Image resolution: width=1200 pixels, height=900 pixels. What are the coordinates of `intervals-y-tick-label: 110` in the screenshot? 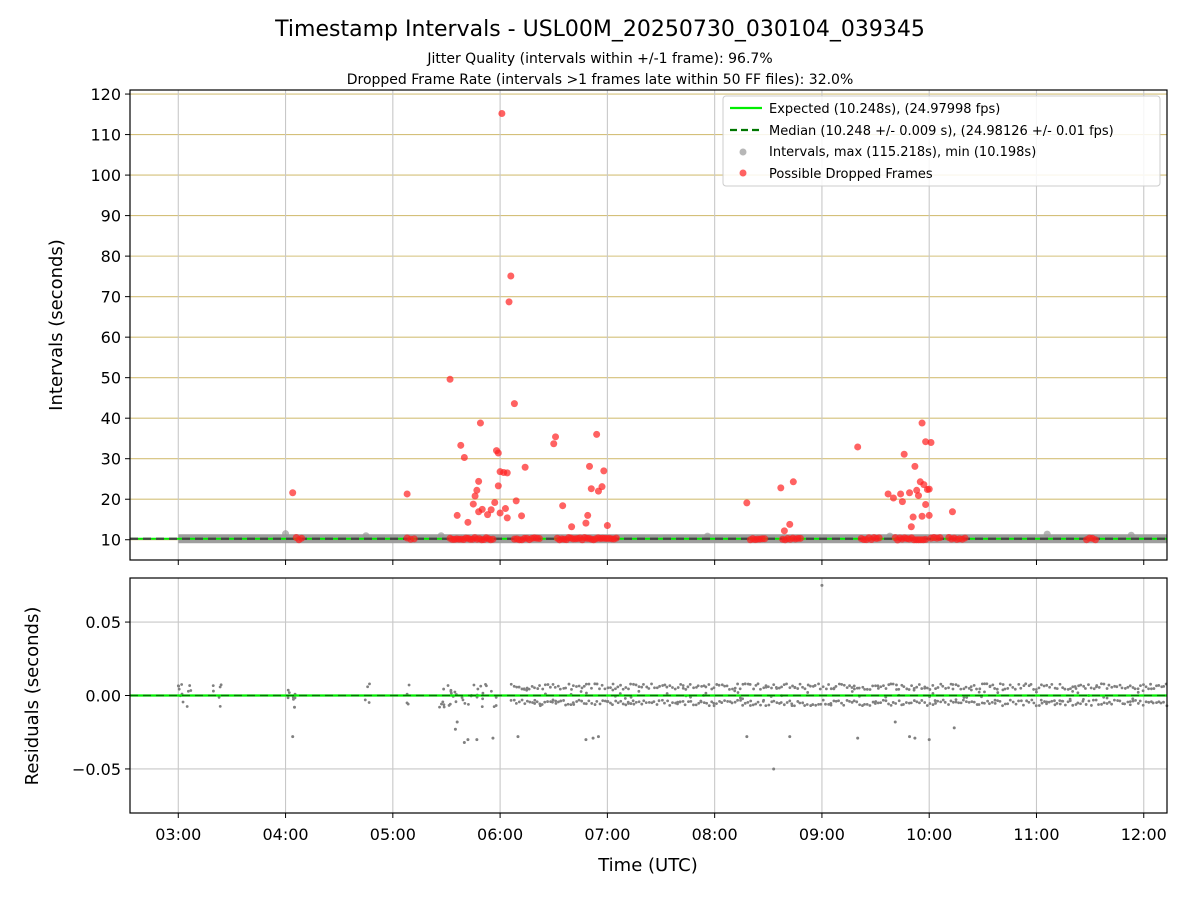 It's located at (105, 135).